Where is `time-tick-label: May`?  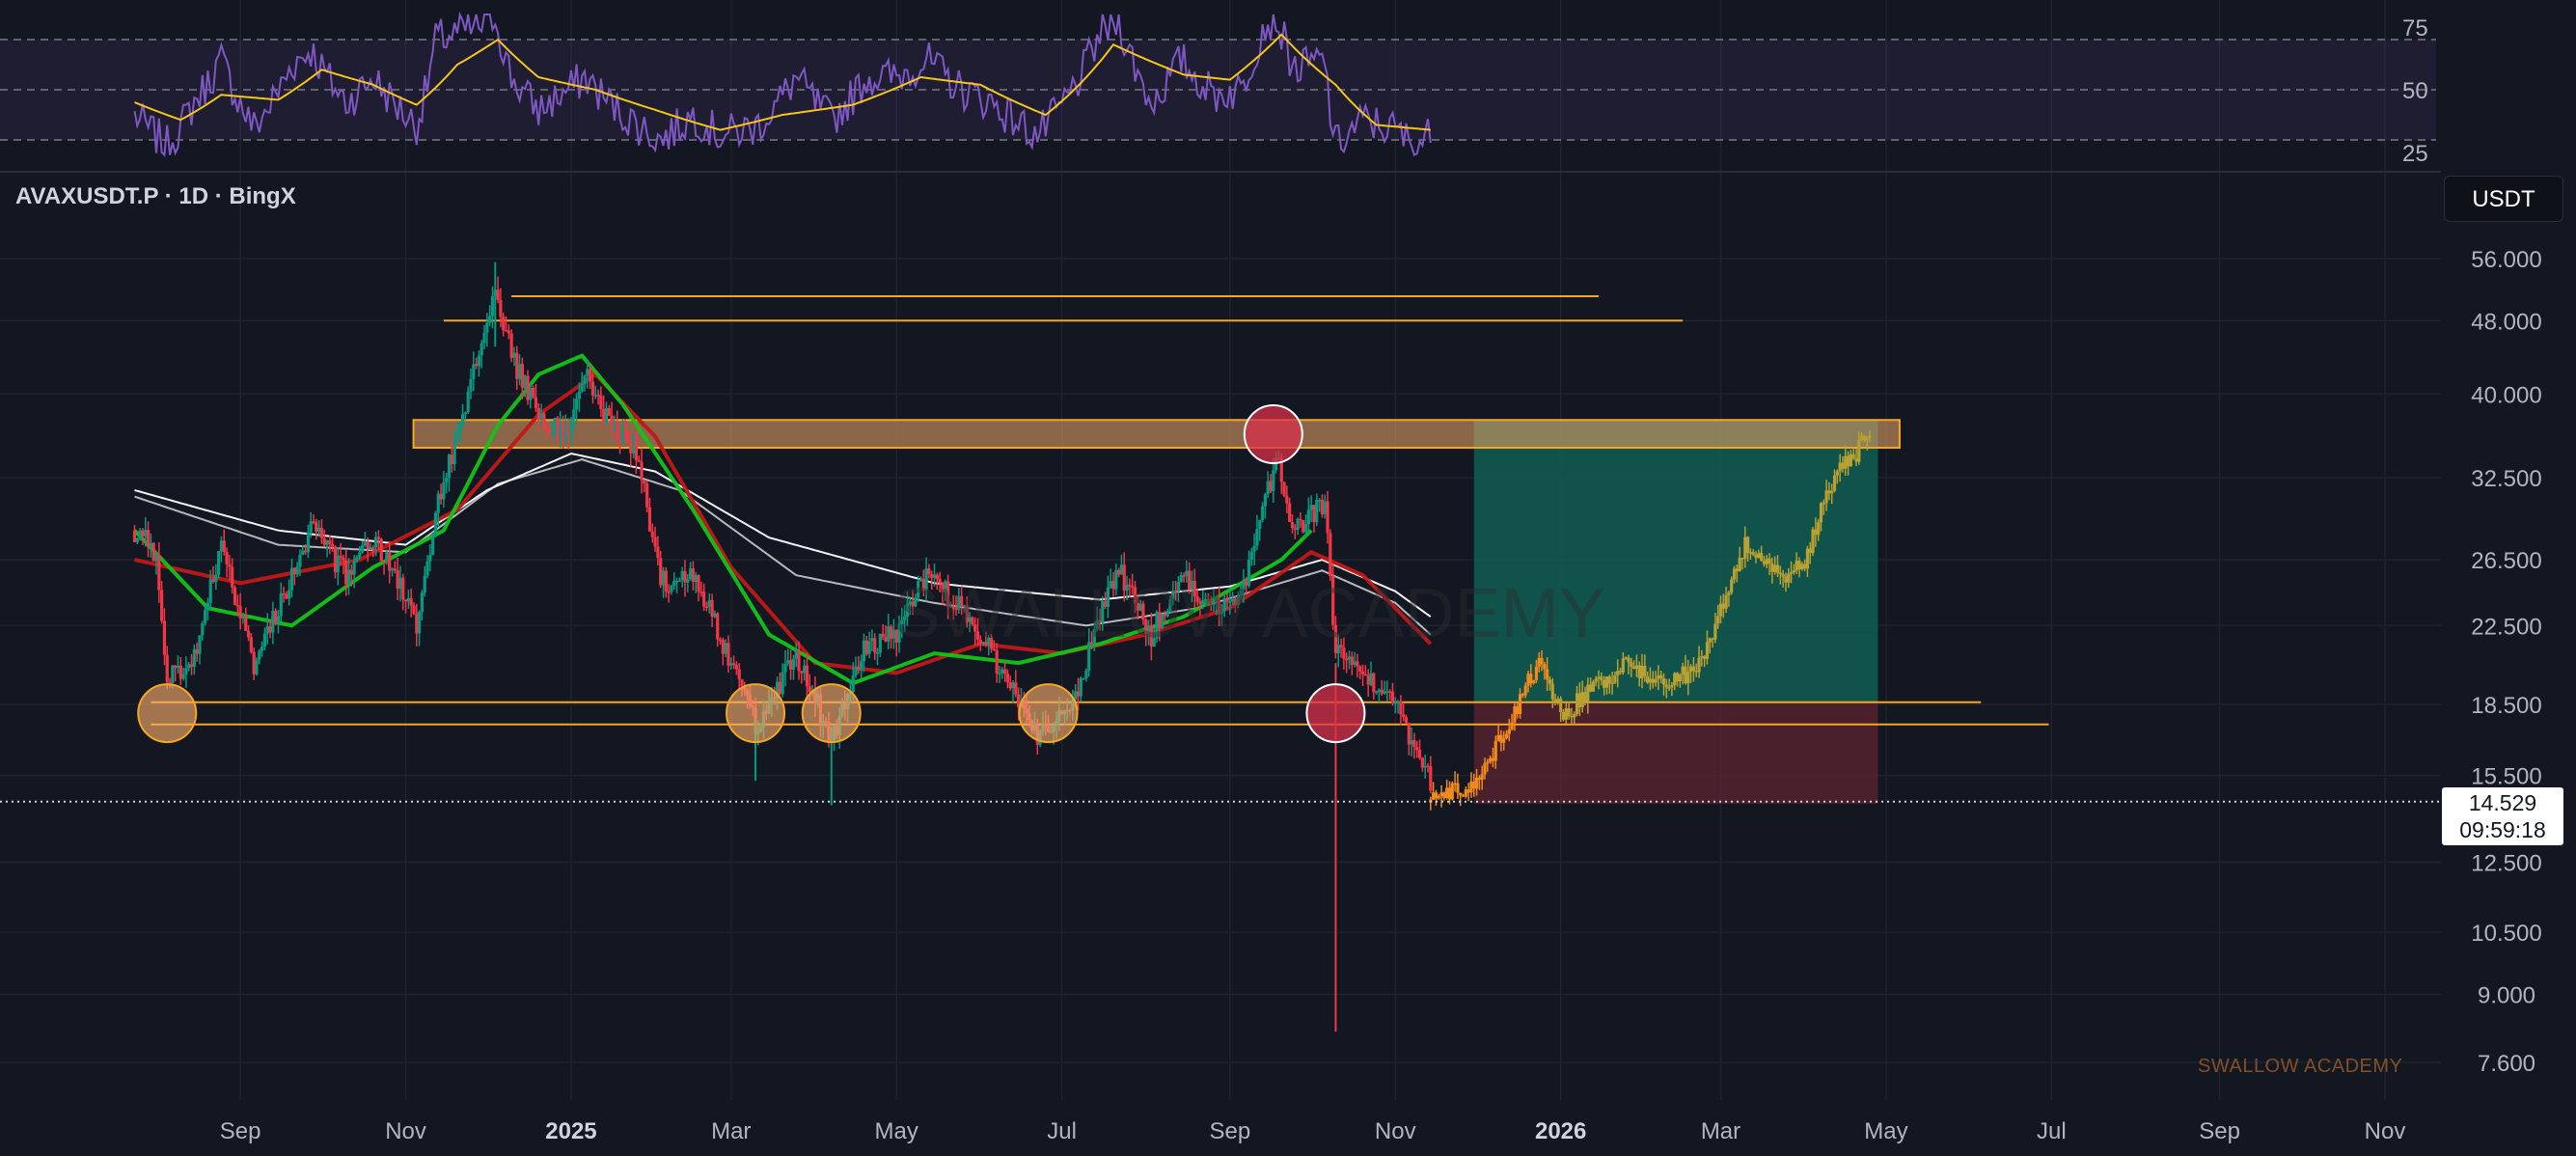 time-tick-label: May is located at coordinates (897, 1131).